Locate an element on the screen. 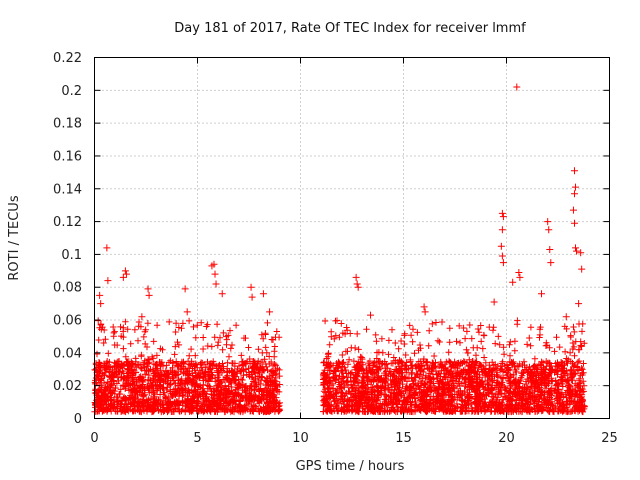 The image size is (640, 480). y-tick-label: 0.16 is located at coordinates (67, 156).